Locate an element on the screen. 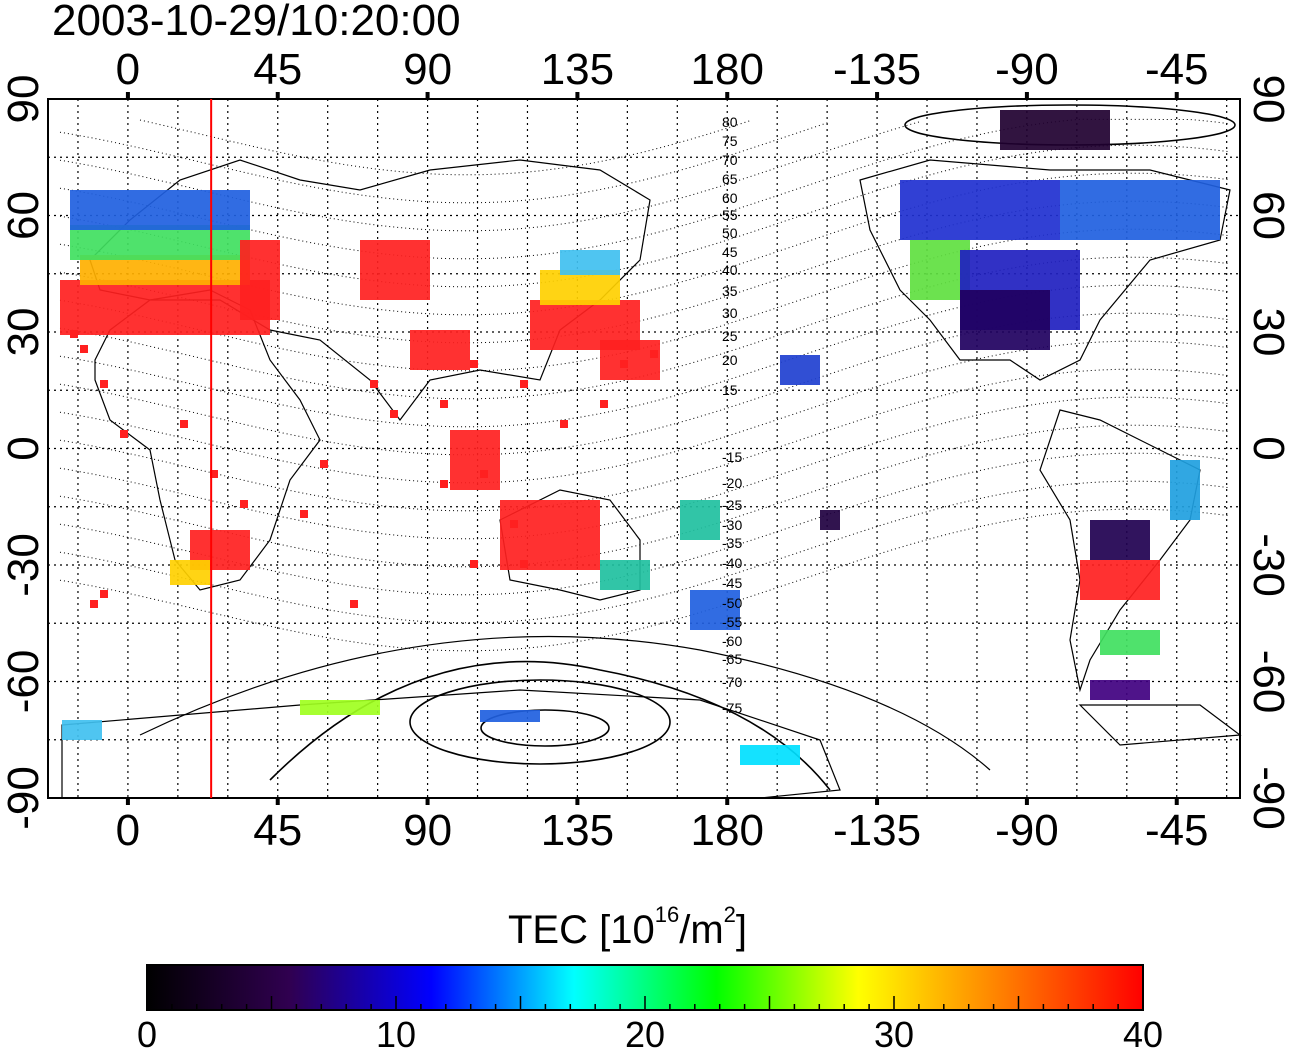 The image size is (1292, 1057). contour-label: 70 is located at coordinates (730, 160).